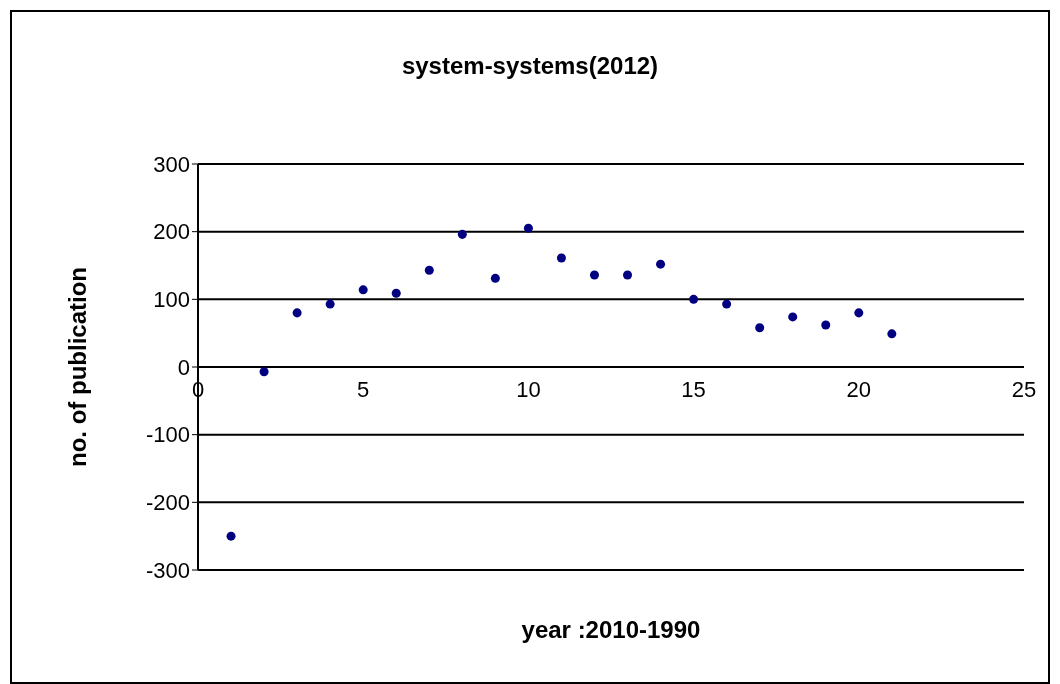 This screenshot has height=684, width=1060. I want to click on y-tick-label: -300, so click(167, 570).